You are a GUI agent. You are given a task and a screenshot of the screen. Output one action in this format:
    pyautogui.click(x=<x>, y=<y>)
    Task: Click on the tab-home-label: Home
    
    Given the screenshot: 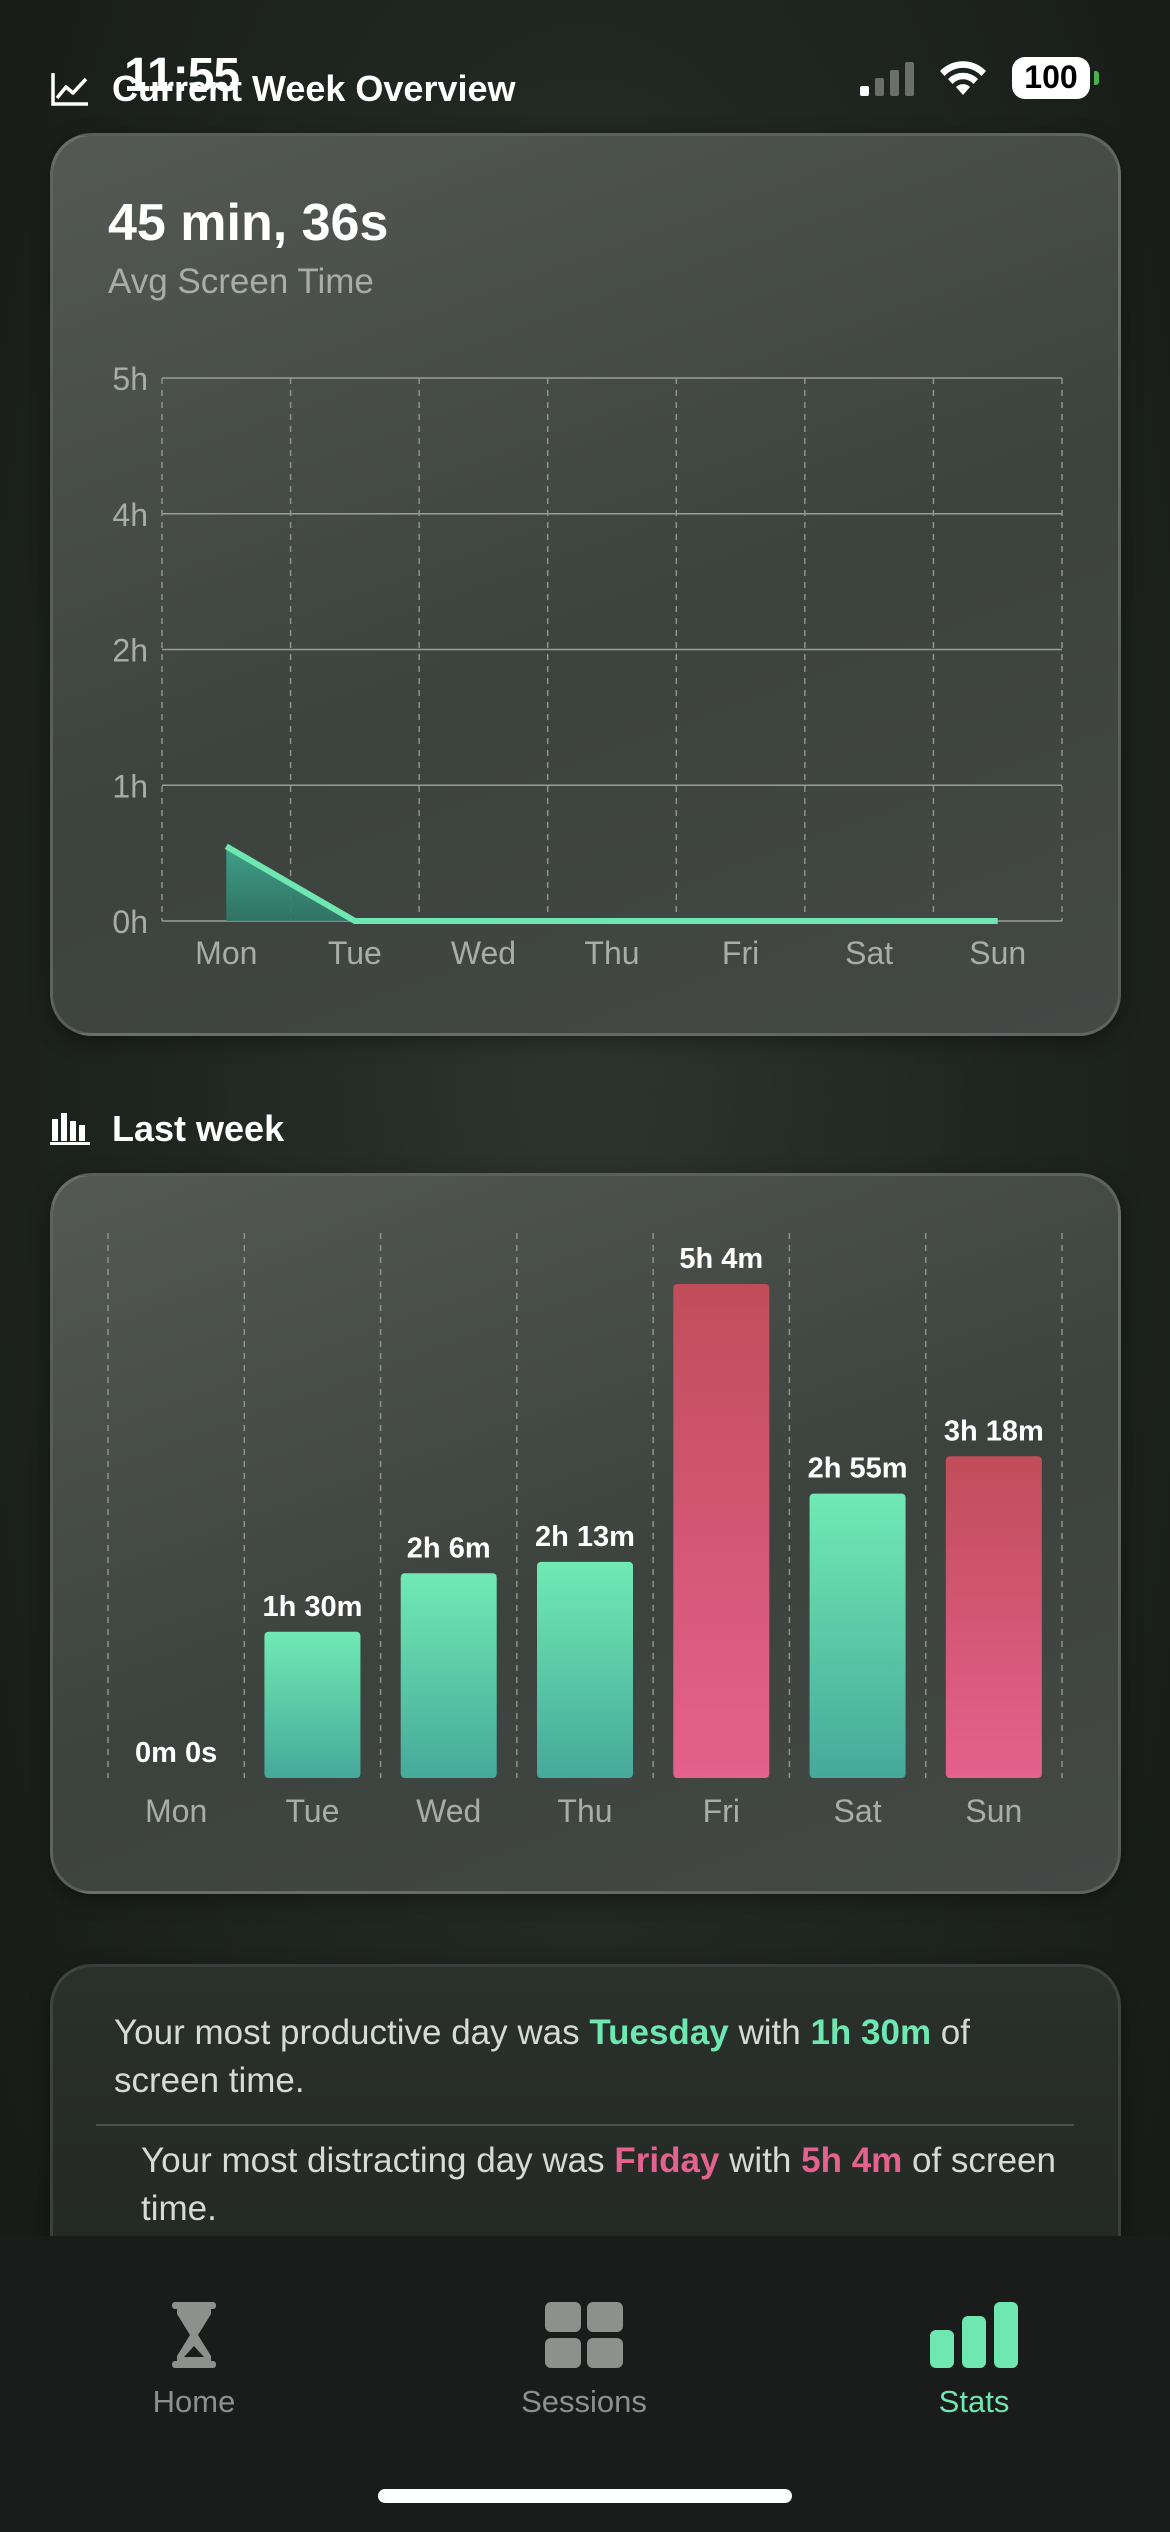 What is the action you would take?
    pyautogui.click(x=194, y=2401)
    